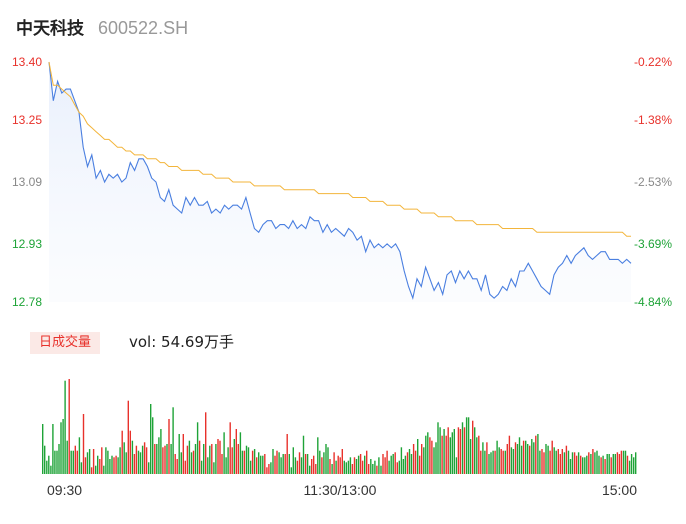 Image resolution: width=686 pixels, height=524 pixels. Describe the element at coordinates (50, 29) in the screenshot. I see `stock-name: 中天科技` at that location.